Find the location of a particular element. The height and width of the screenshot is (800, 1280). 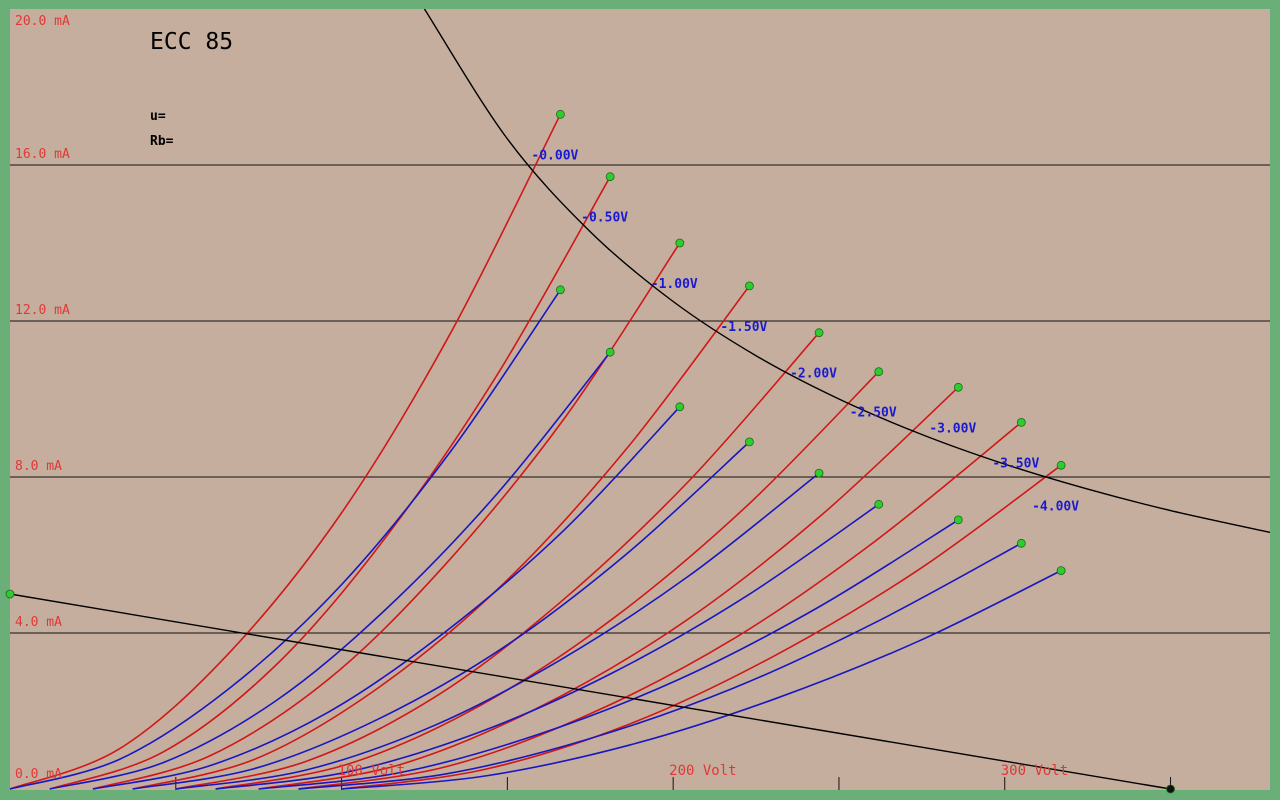

x-tick-label: 200 Volt is located at coordinates (702, 771).